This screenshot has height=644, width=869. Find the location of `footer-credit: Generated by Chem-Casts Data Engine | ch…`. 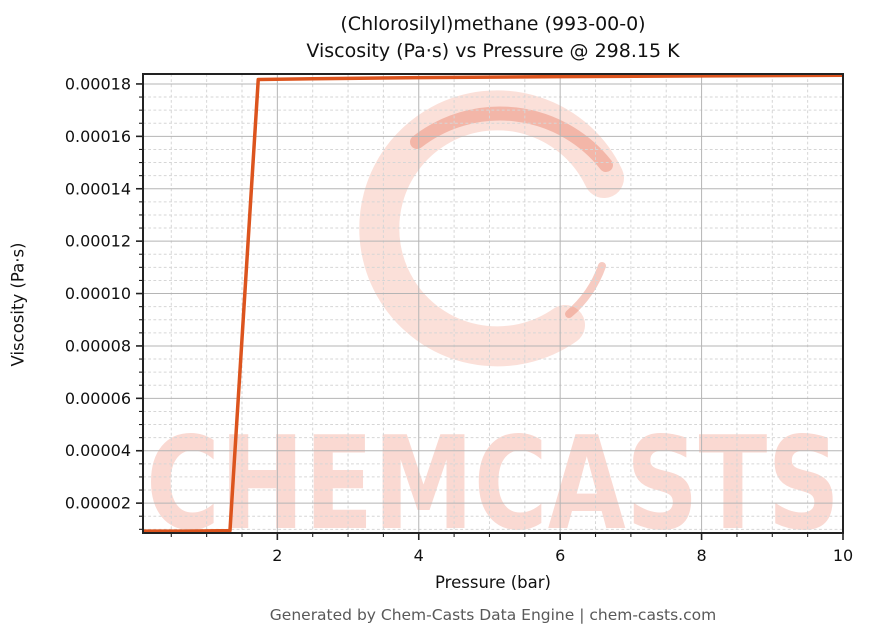

footer-credit: Generated by Chem-Casts Data Engine | ch… is located at coordinates (493, 615).